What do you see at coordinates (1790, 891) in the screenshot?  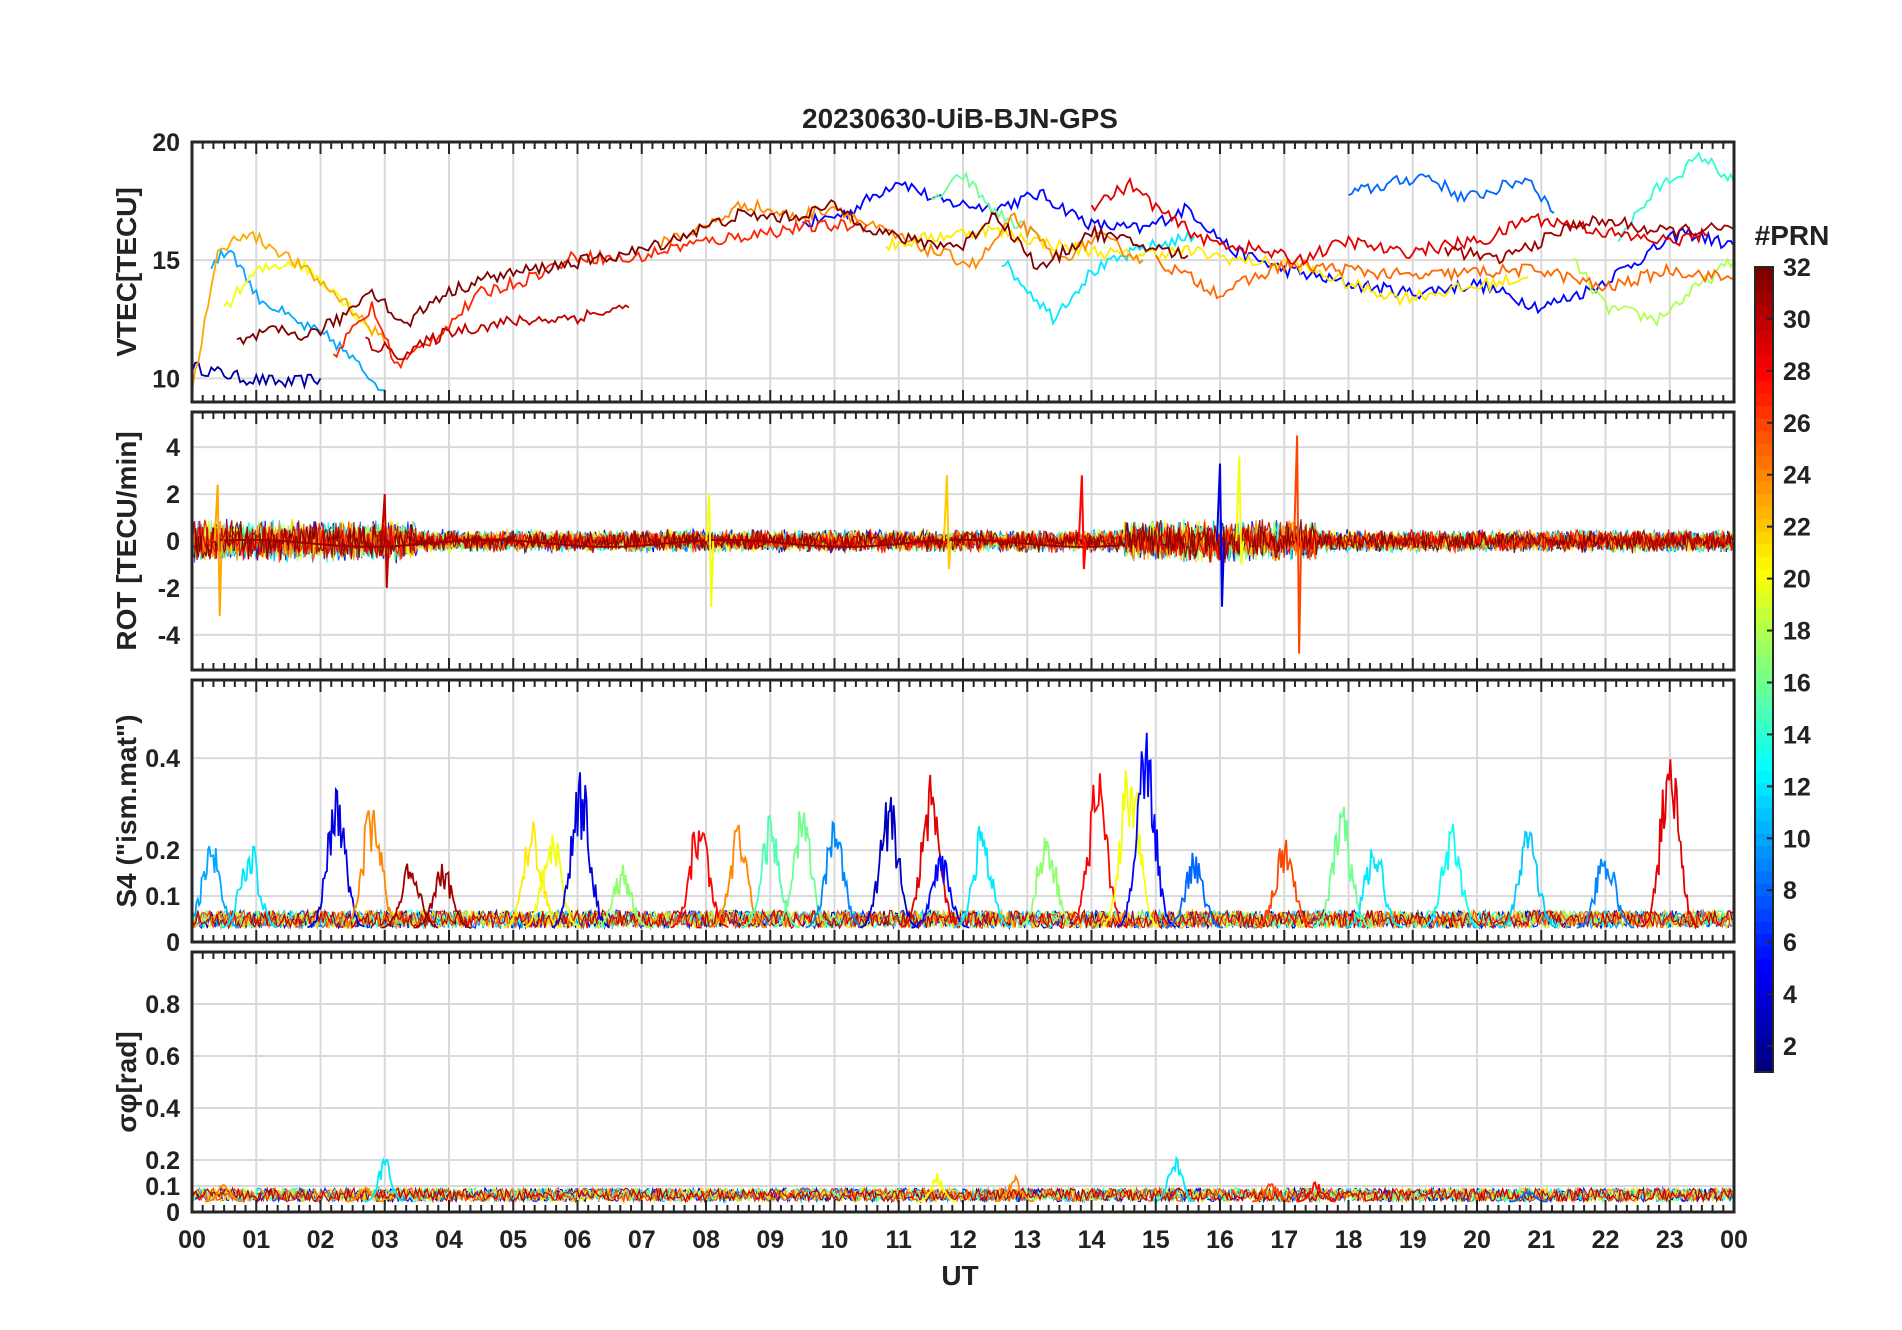 I see `colorbar-tick-label: 8` at bounding box center [1790, 891].